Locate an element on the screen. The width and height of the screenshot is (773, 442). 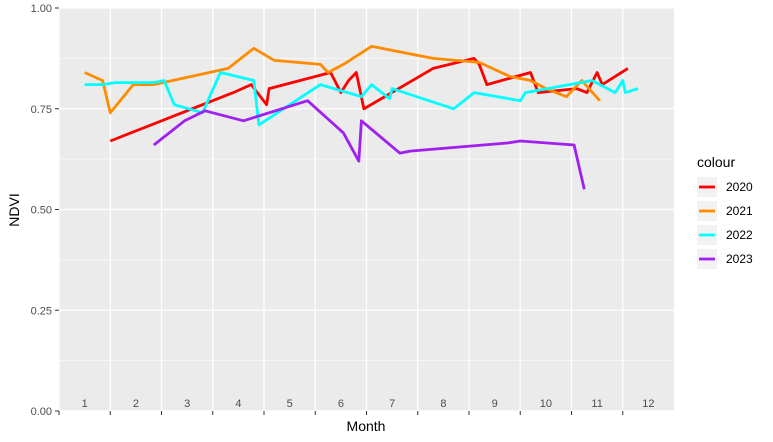
x-tick-label: 11 is located at coordinates (596, 404).